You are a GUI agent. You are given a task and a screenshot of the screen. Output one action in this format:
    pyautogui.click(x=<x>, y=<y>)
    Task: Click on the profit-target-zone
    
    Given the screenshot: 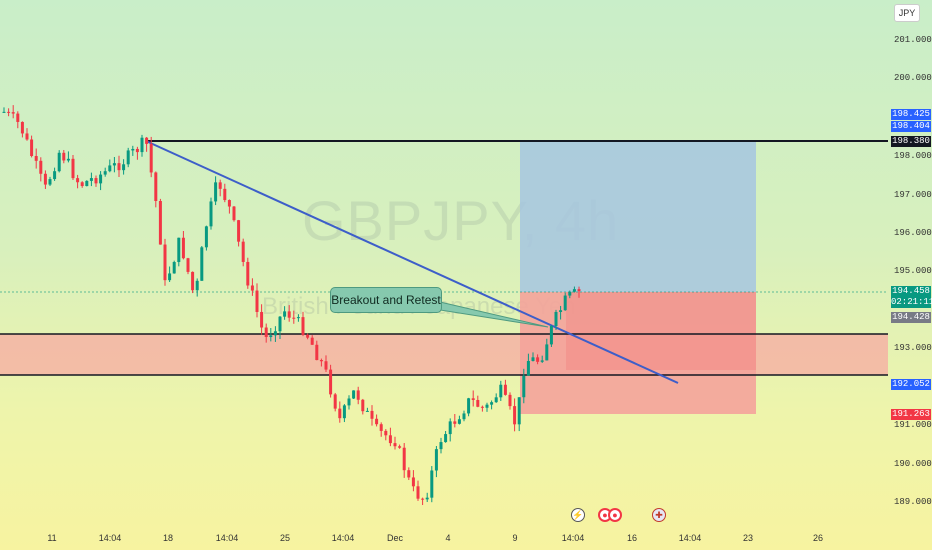 What is the action you would take?
    pyautogui.click(x=638, y=217)
    